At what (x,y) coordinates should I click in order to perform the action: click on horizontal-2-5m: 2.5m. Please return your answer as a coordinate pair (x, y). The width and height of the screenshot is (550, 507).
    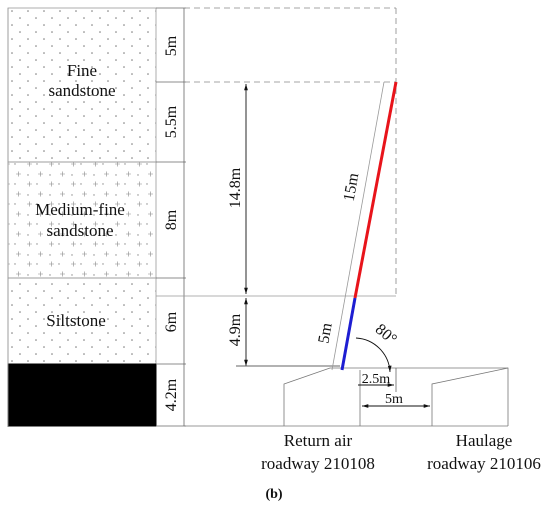
    Looking at the image, I should click on (376, 379).